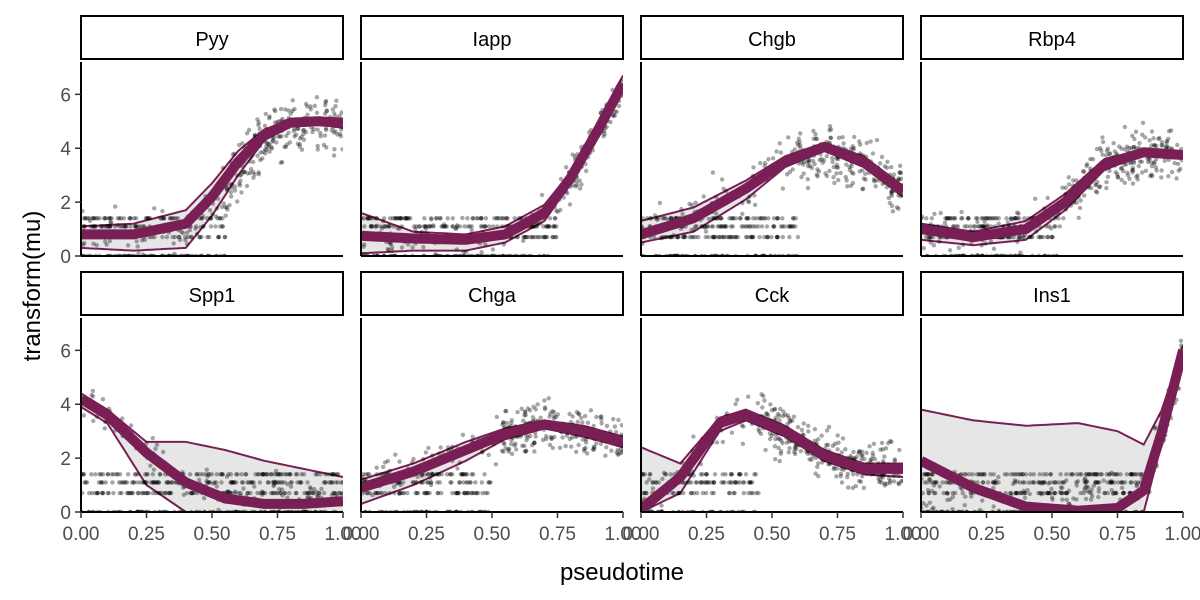 This screenshot has width=1200, height=600. What do you see at coordinates (706, 534) in the screenshot?
I see `x-tick-label: 0.25` at bounding box center [706, 534].